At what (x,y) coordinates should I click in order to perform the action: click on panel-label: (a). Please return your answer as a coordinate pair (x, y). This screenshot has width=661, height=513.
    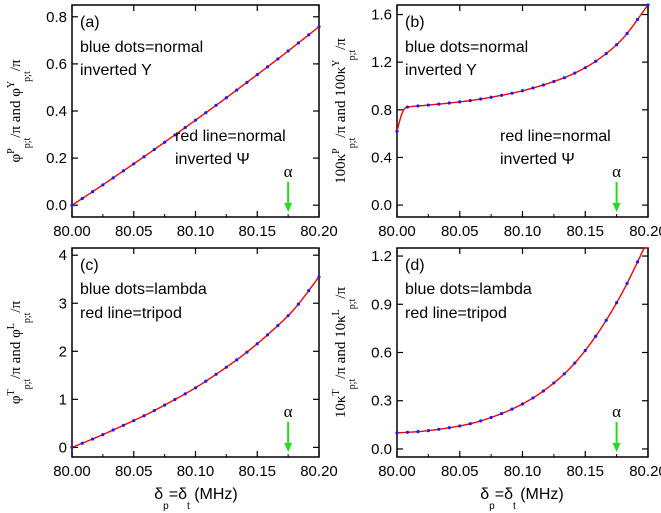
    Looking at the image, I should click on (90, 22).